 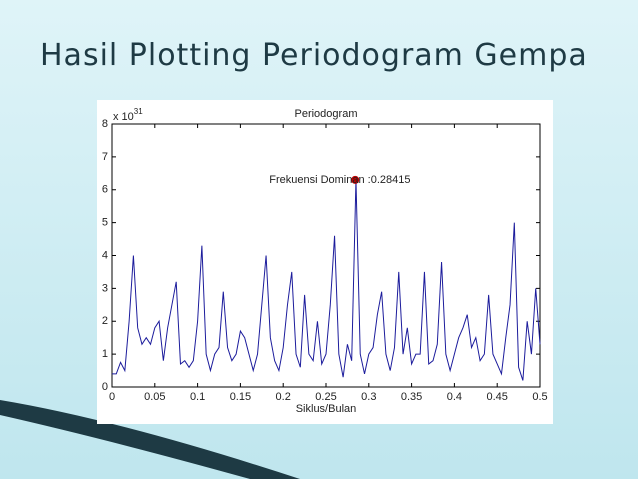 What do you see at coordinates (240, 397) in the screenshot?
I see `x-tick-label: 0.15` at bounding box center [240, 397].